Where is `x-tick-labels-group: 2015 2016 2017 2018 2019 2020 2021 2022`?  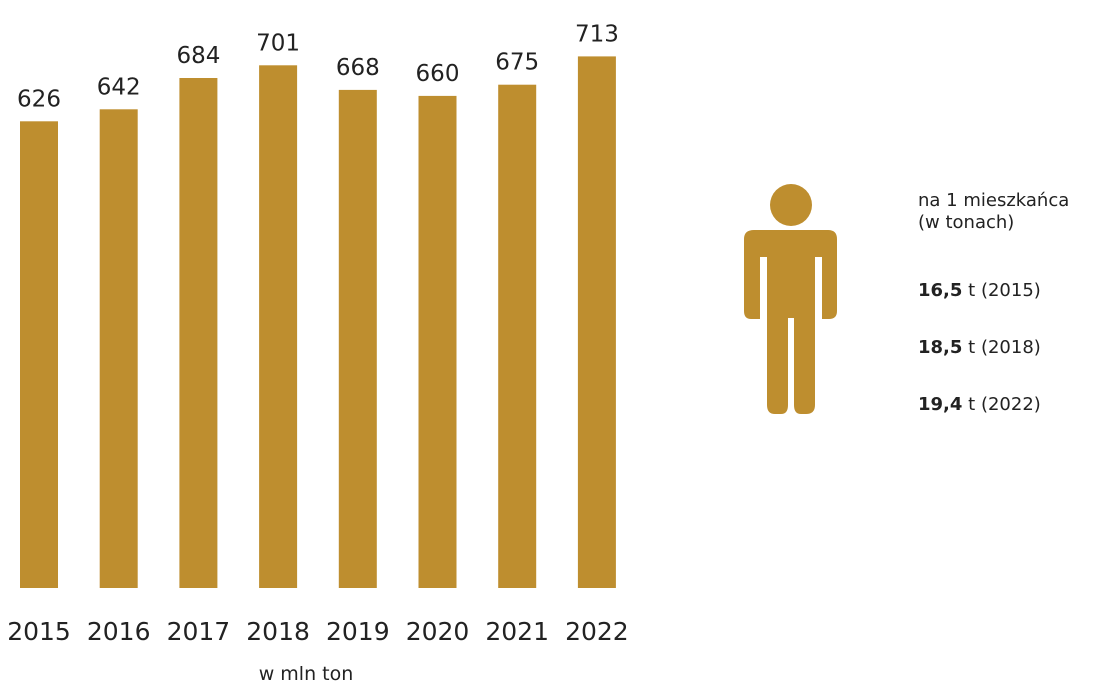
x-tick-labels-group: 2015 2016 2017 2018 2019 2020 2021 2022 is located at coordinates (318, 631).